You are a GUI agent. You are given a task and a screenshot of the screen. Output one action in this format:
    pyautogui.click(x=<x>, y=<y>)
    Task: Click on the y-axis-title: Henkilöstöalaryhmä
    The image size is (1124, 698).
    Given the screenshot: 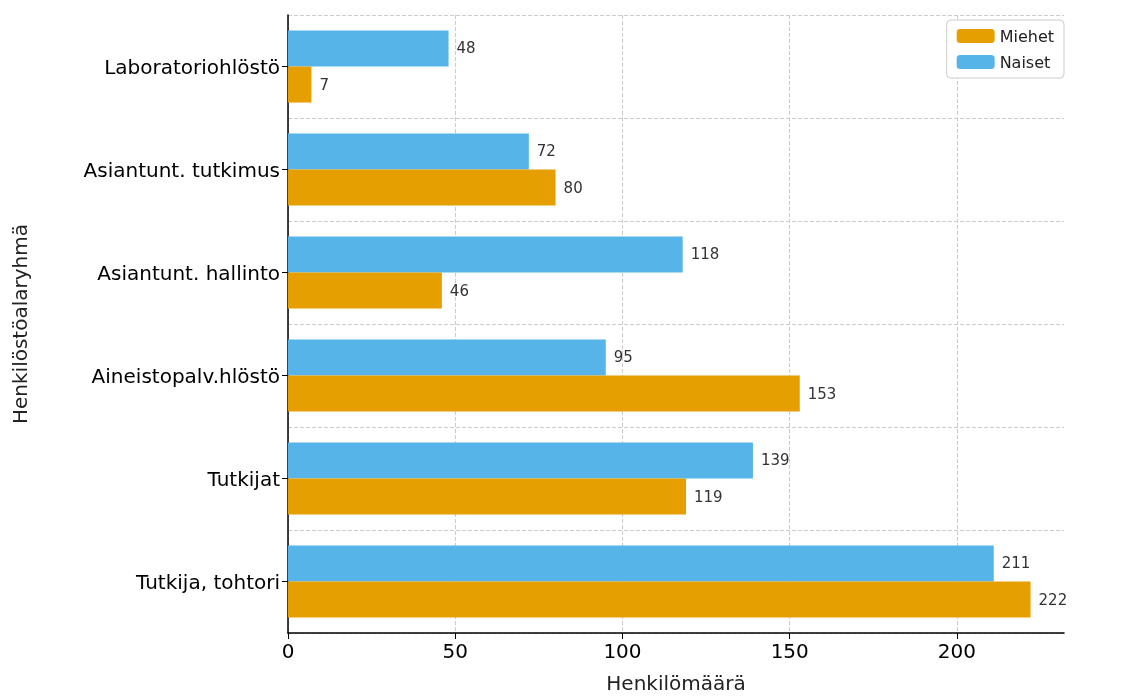 What is the action you would take?
    pyautogui.click(x=20, y=324)
    